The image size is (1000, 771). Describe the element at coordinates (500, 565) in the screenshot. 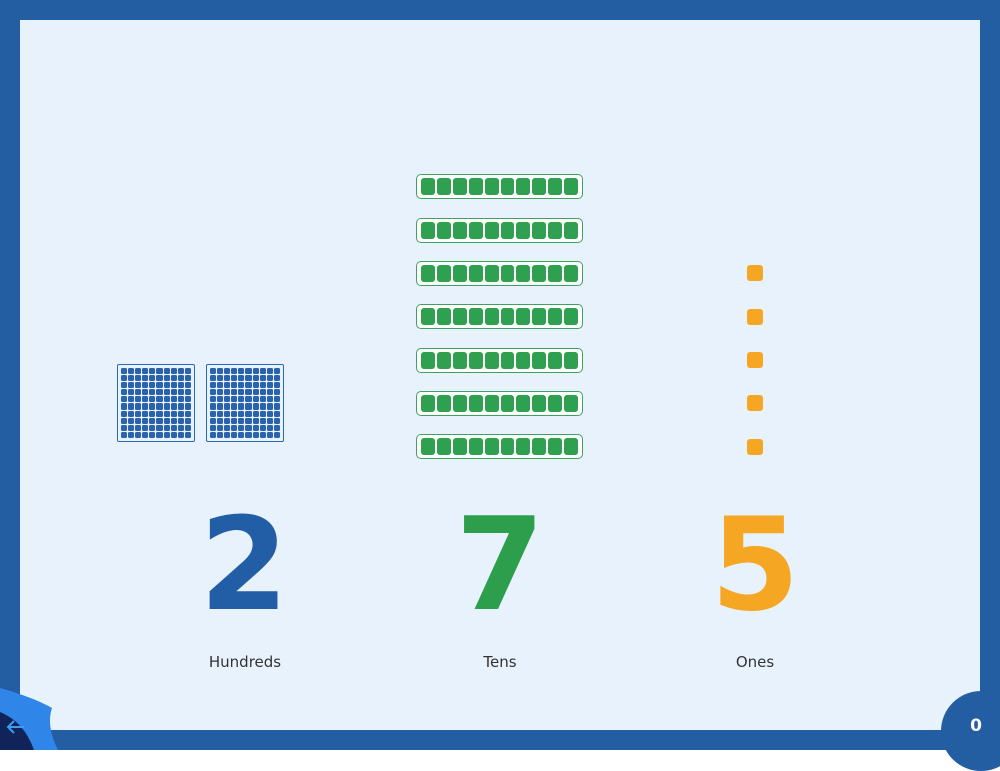

I see `tens-digit: 7` at that location.